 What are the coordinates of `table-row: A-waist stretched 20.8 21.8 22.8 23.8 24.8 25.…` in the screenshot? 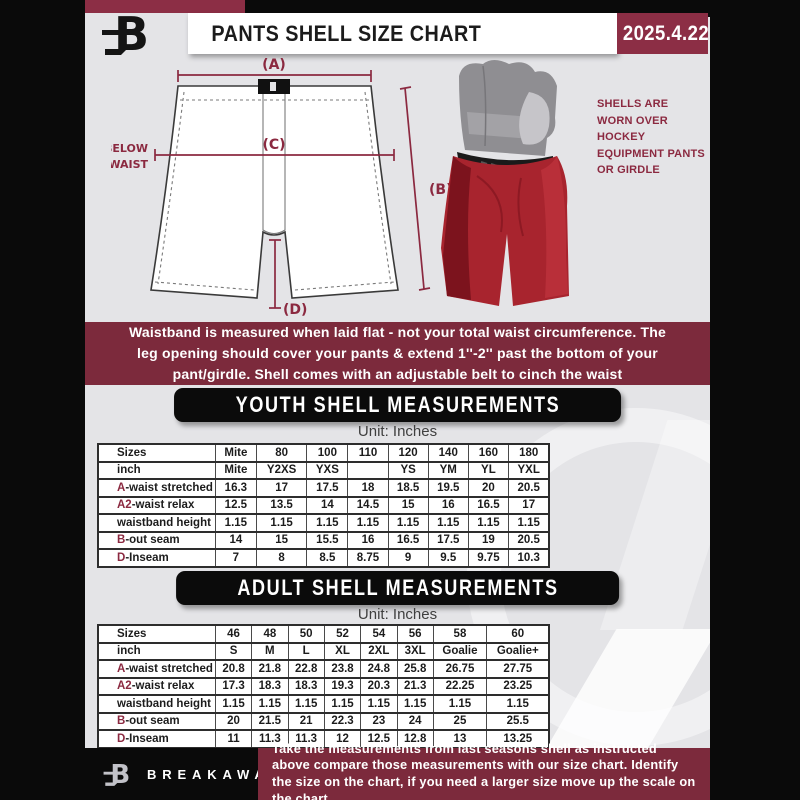 It's located at (323, 668).